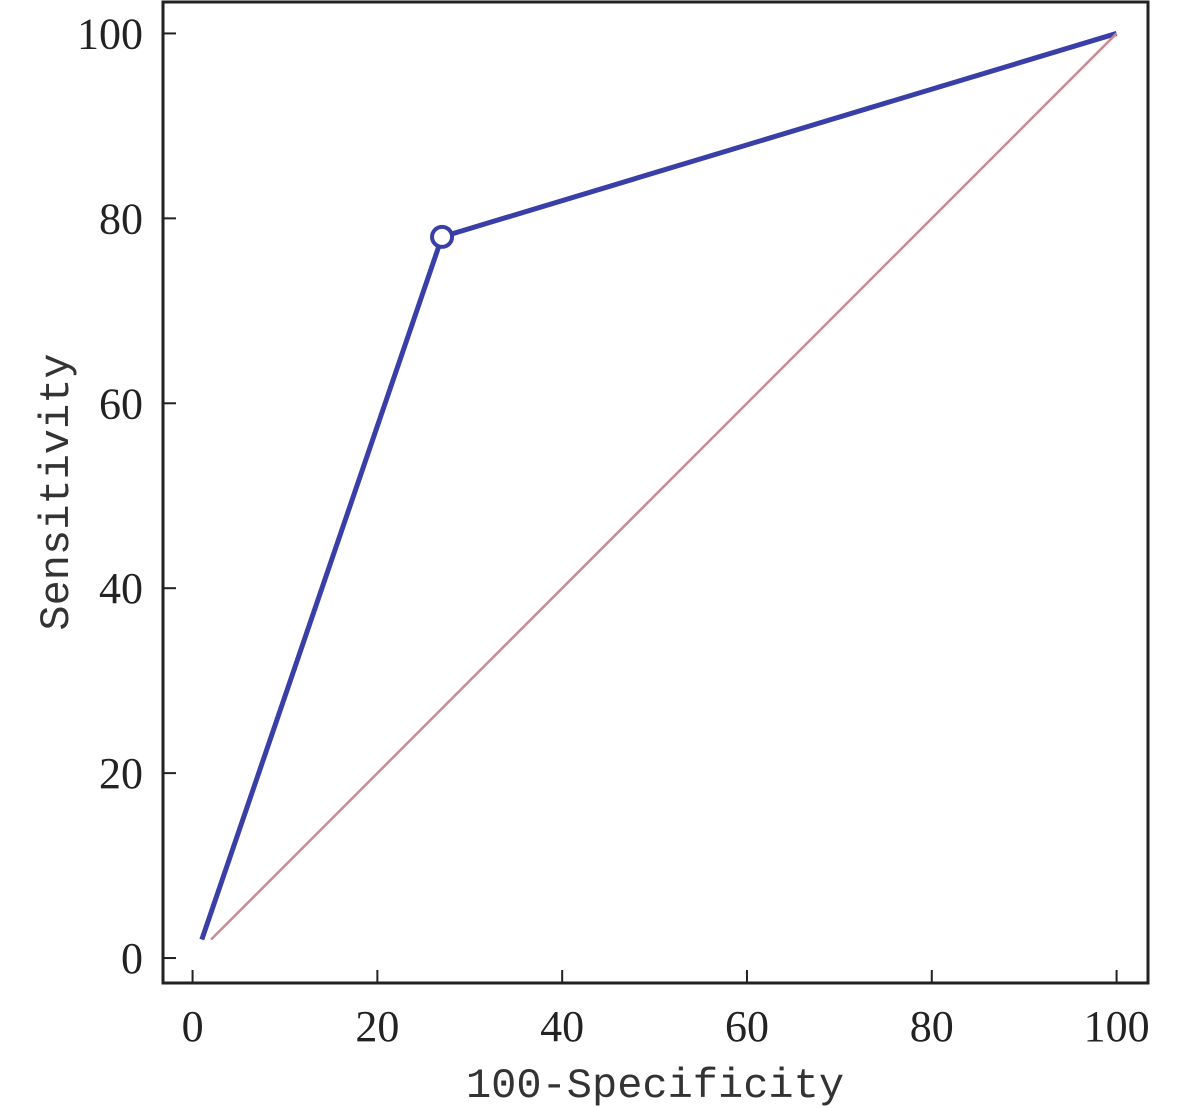 This screenshot has height=1108, width=1181. I want to click on y-tick-label: 60, so click(121, 403).